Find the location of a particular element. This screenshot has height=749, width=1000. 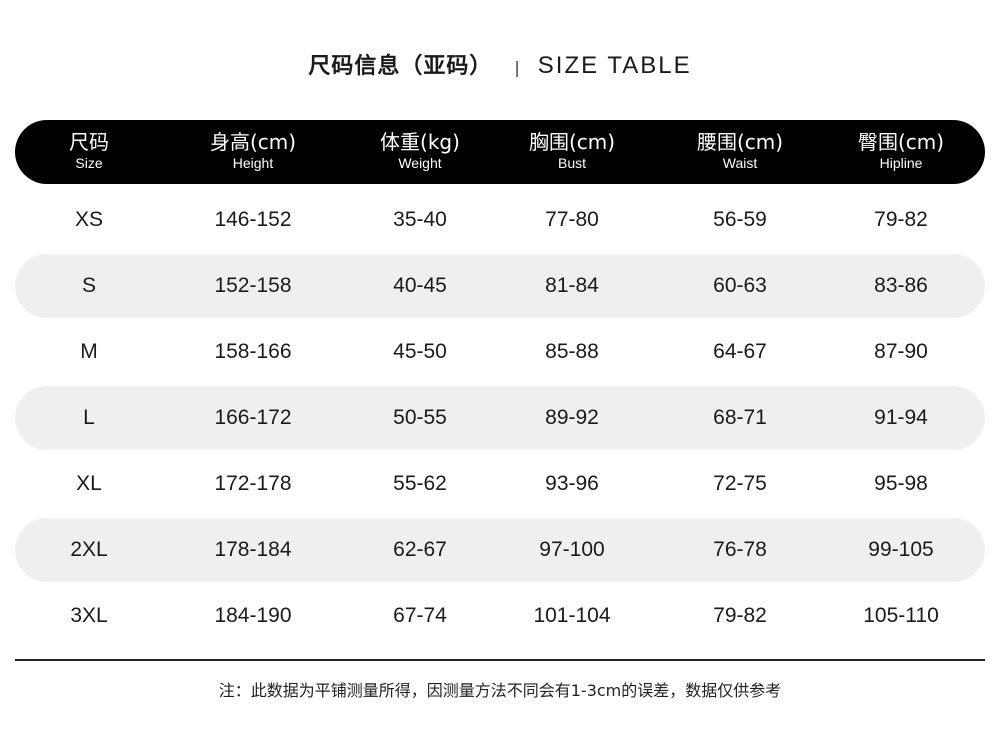

page-title: 尺码信息（亚码） | SIZE TABLE is located at coordinates (500, 64).